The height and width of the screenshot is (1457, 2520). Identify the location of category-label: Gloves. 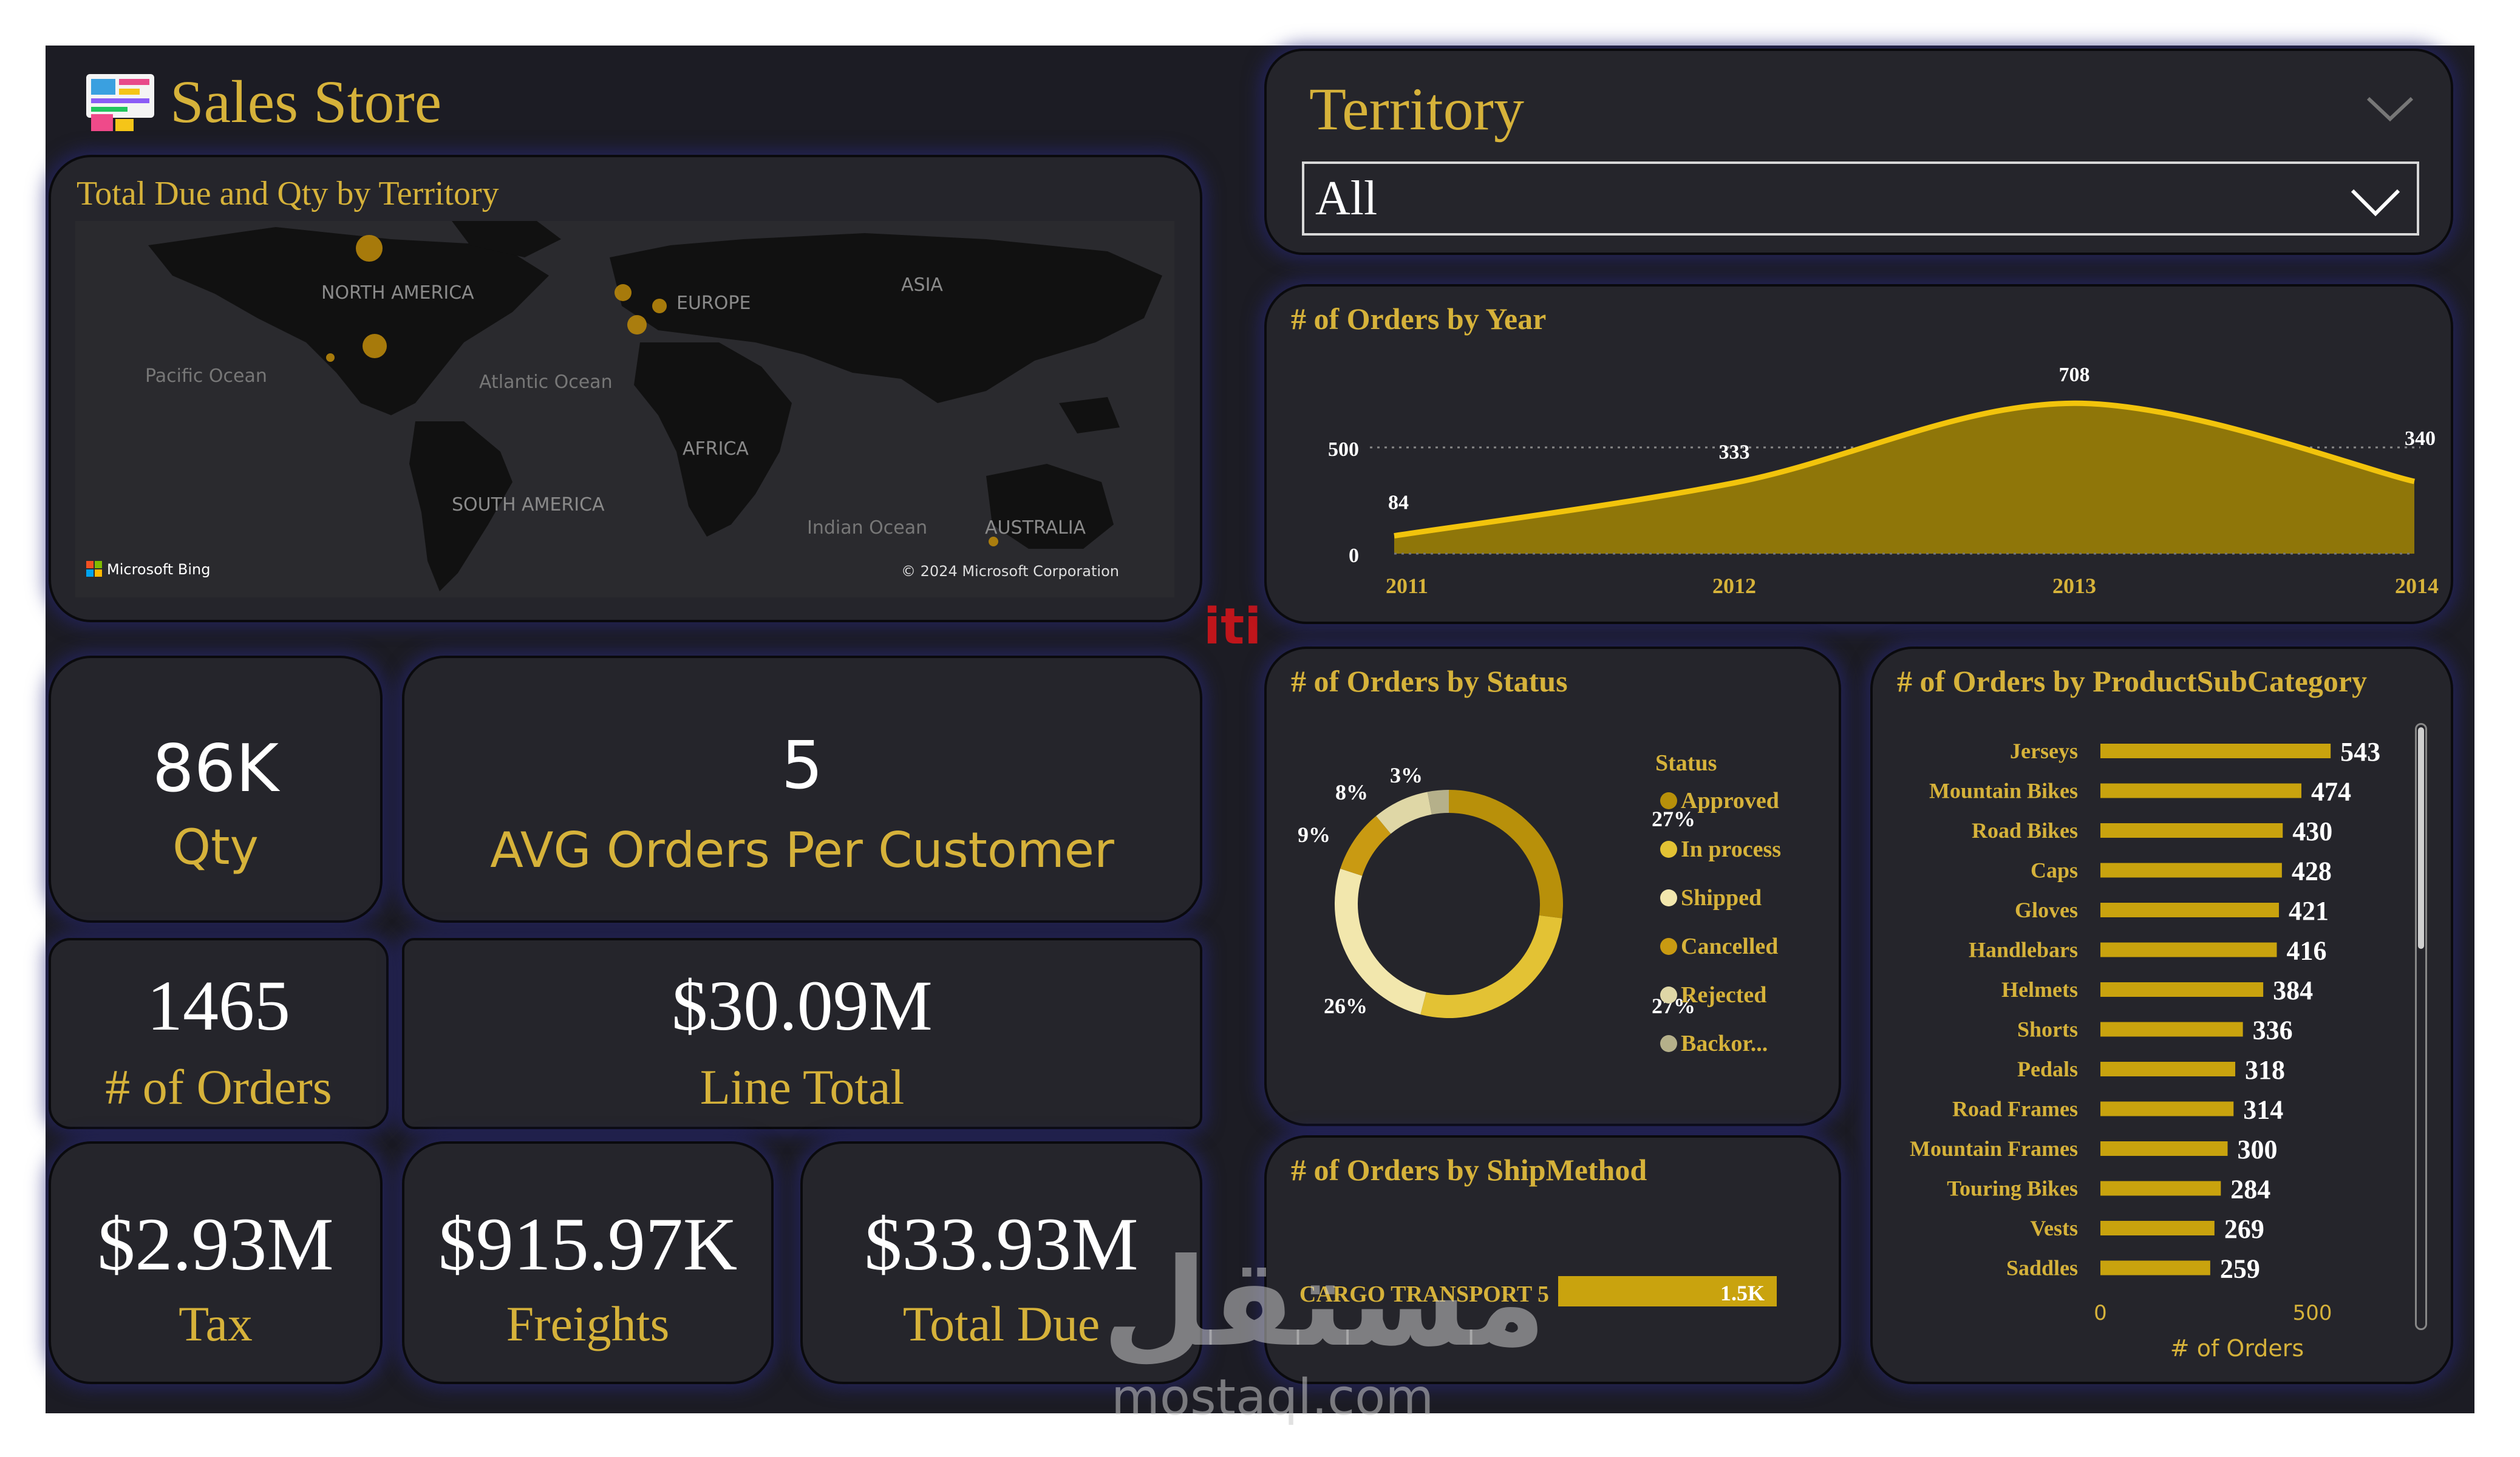
(2046, 910).